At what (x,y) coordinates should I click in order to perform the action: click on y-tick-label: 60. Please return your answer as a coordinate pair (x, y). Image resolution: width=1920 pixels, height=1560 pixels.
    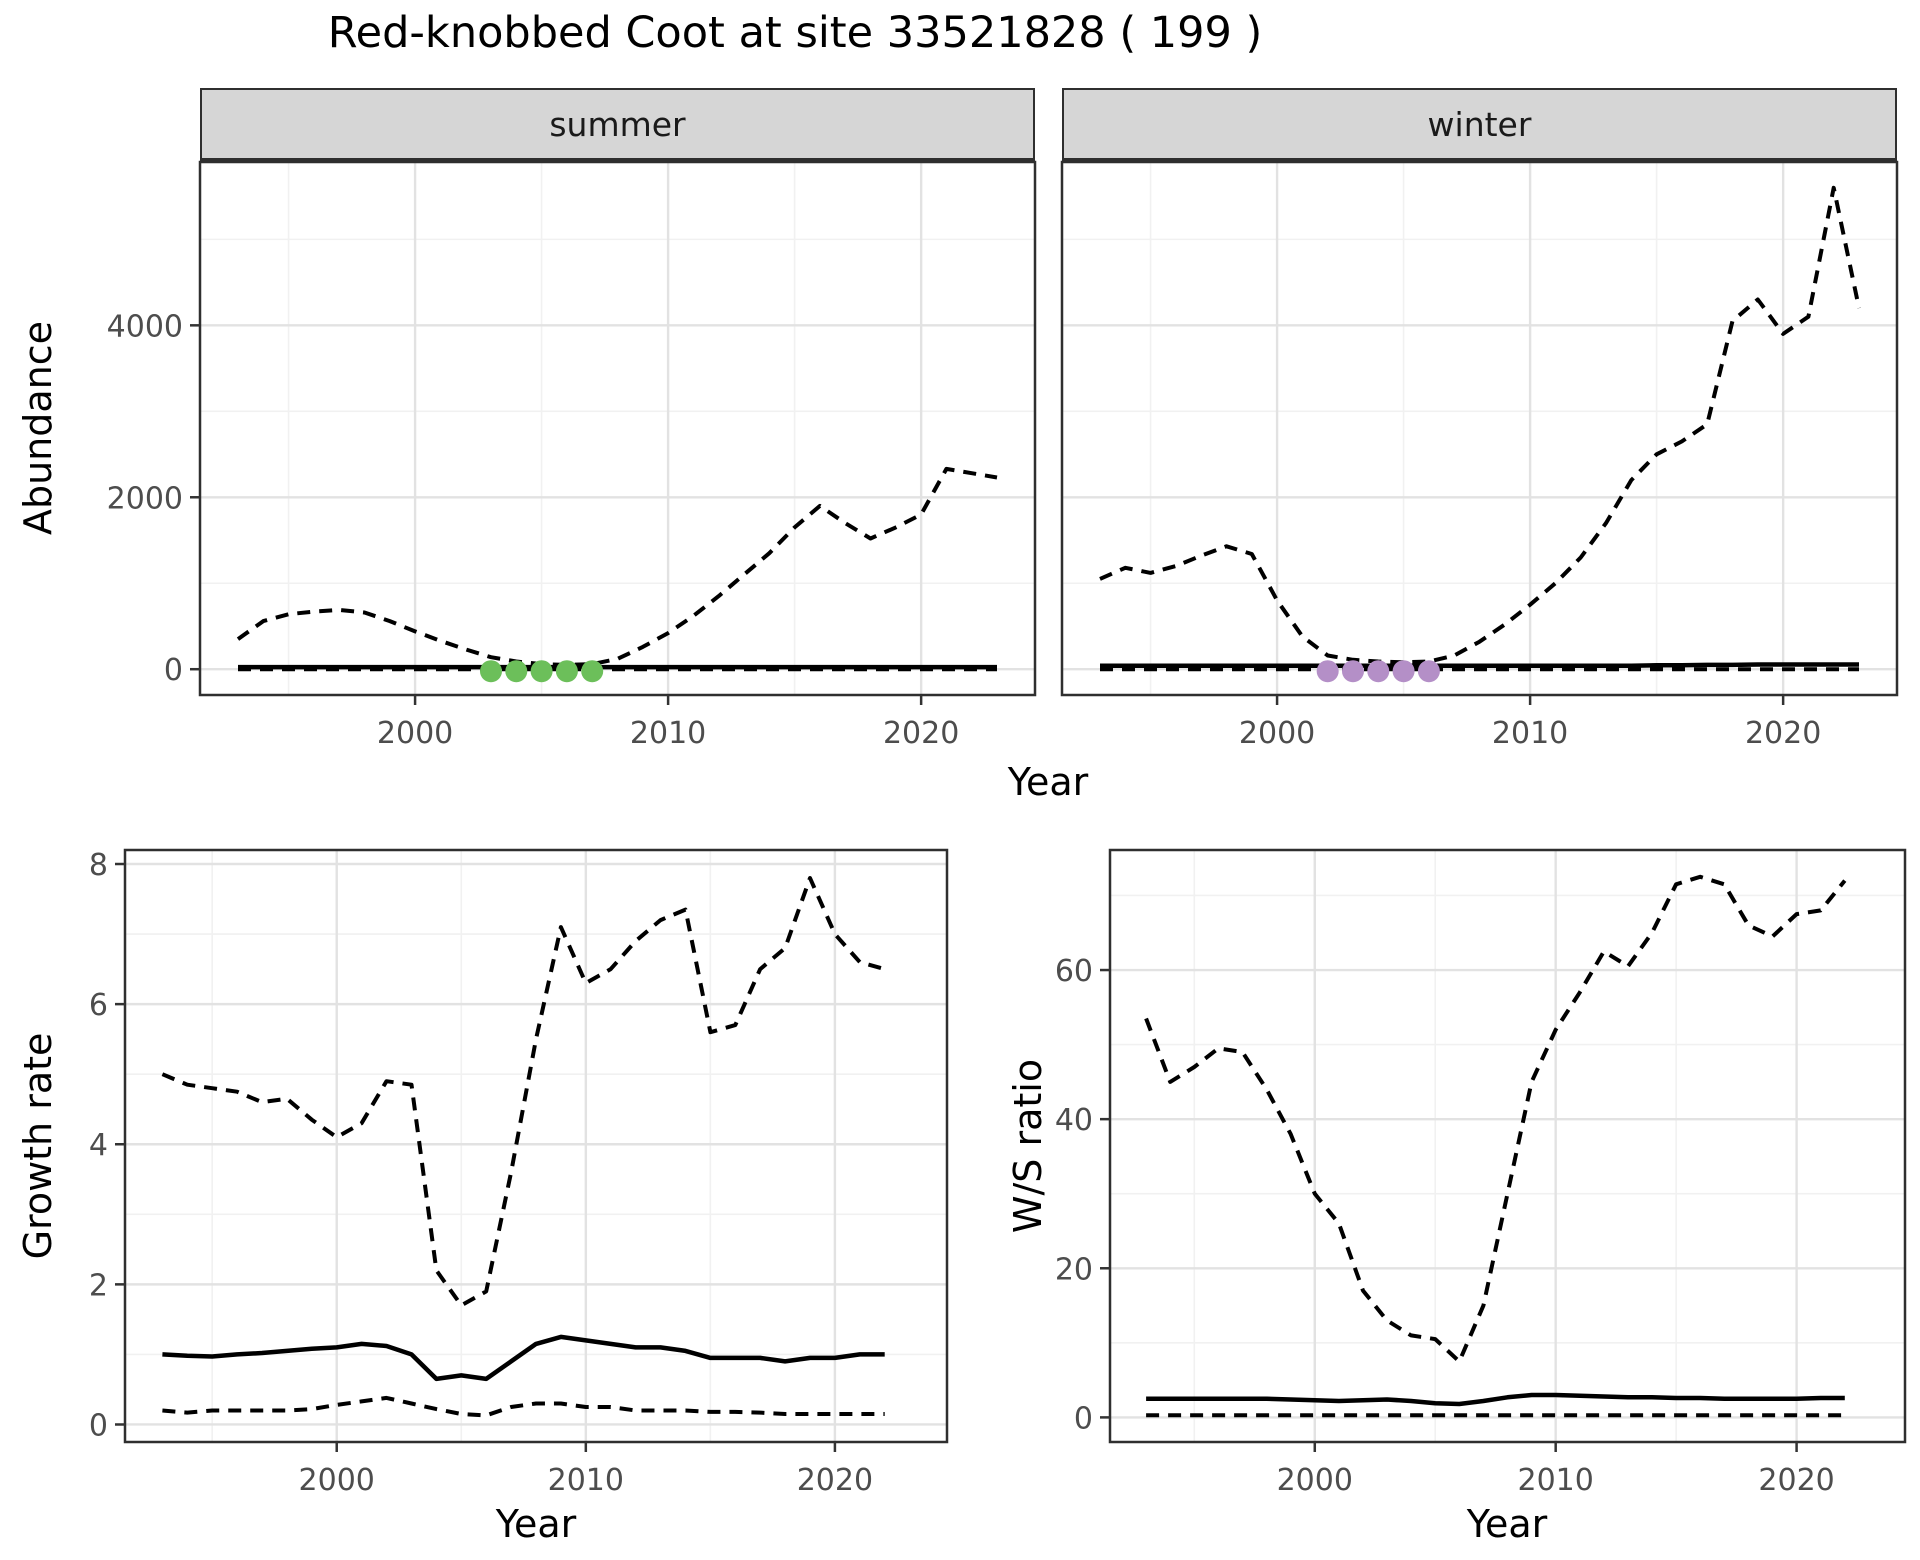
    Looking at the image, I should click on (1074, 971).